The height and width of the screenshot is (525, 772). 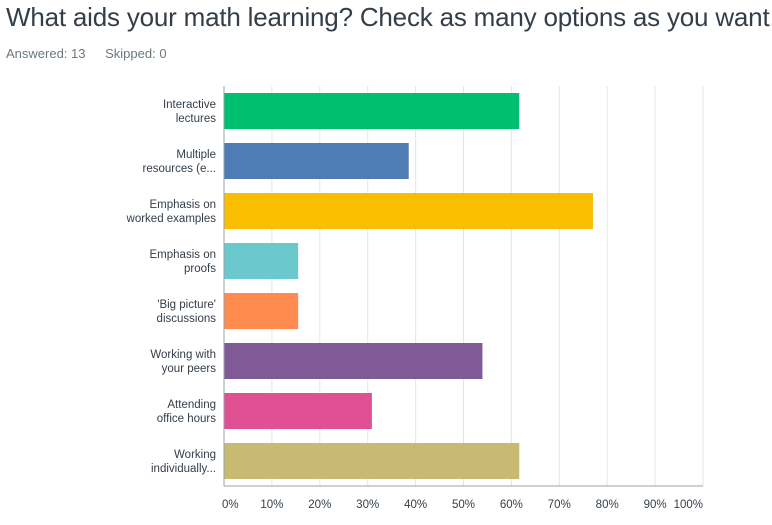 I want to click on x-axis-ticks: 0% 10% 20% 30% 40% 50% 60% 70% 80% 90% 100%, so click(x=462, y=505).